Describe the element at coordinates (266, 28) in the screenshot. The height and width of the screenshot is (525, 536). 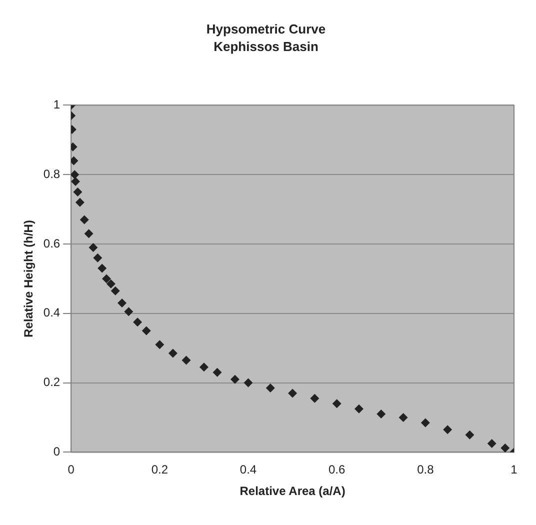
I see `chart-title: Hypsometric Curve` at that location.